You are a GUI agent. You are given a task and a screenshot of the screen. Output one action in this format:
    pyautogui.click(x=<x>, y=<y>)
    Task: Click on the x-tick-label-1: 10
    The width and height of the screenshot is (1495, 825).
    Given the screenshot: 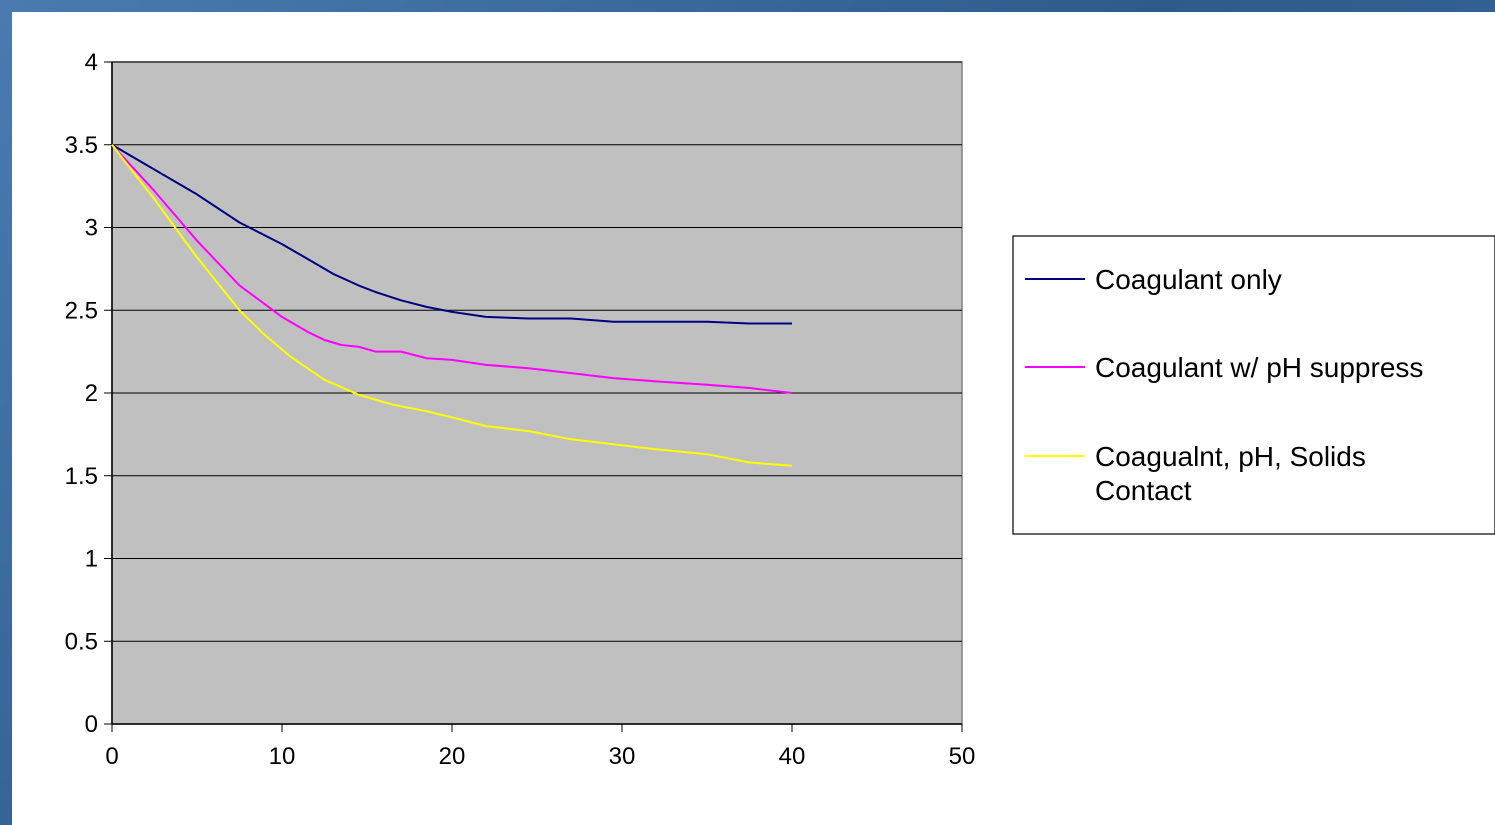 What is the action you would take?
    pyautogui.click(x=282, y=756)
    